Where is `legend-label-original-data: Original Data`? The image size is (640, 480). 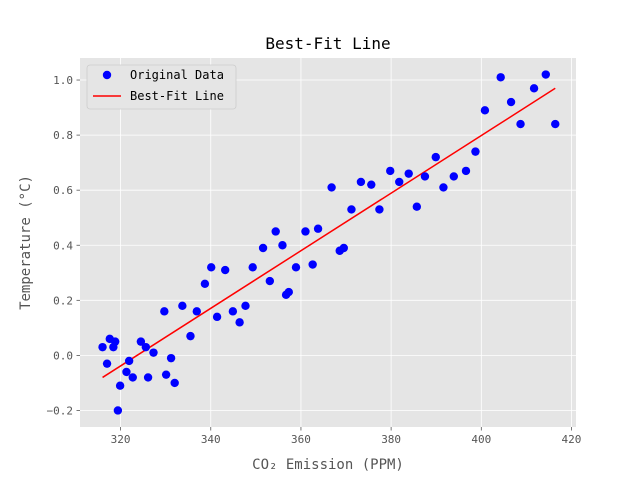
legend-label-original-data: Original Data is located at coordinates (177, 75).